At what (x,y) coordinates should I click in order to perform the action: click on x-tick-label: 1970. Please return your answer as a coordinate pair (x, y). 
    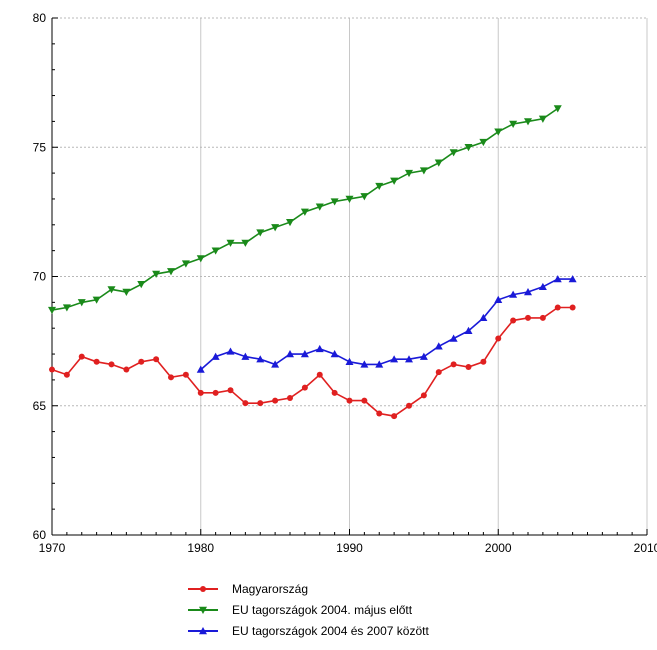
    Looking at the image, I should click on (52, 548).